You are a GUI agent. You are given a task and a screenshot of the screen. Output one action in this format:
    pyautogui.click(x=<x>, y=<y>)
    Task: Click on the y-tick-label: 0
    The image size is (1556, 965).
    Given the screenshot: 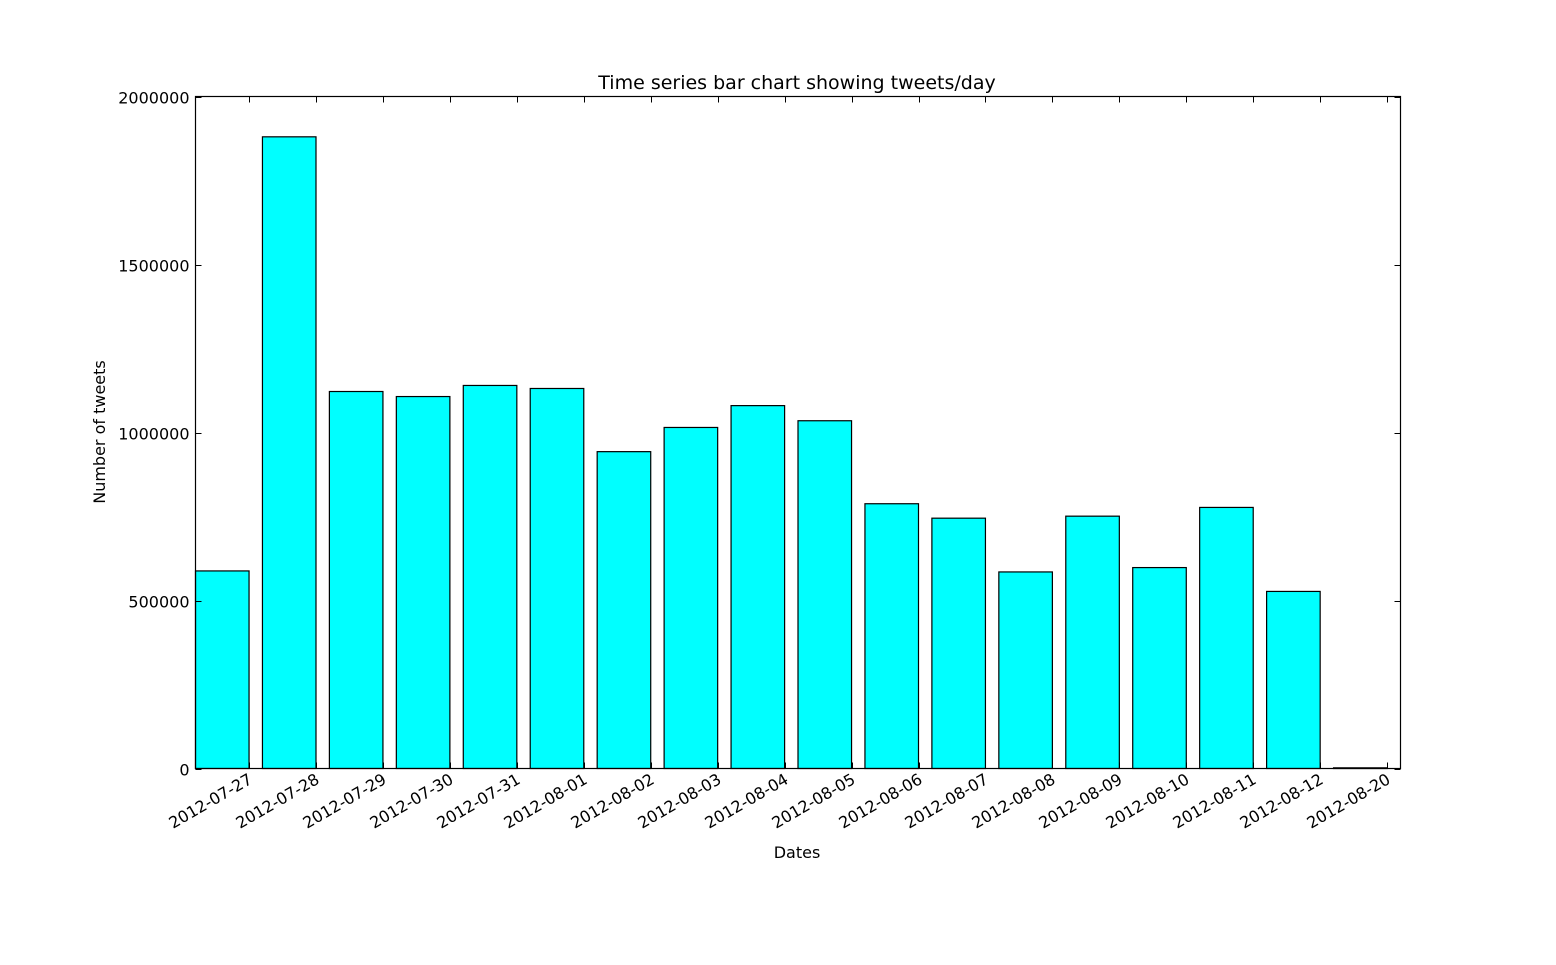 What is the action you would take?
    pyautogui.click(x=184, y=770)
    